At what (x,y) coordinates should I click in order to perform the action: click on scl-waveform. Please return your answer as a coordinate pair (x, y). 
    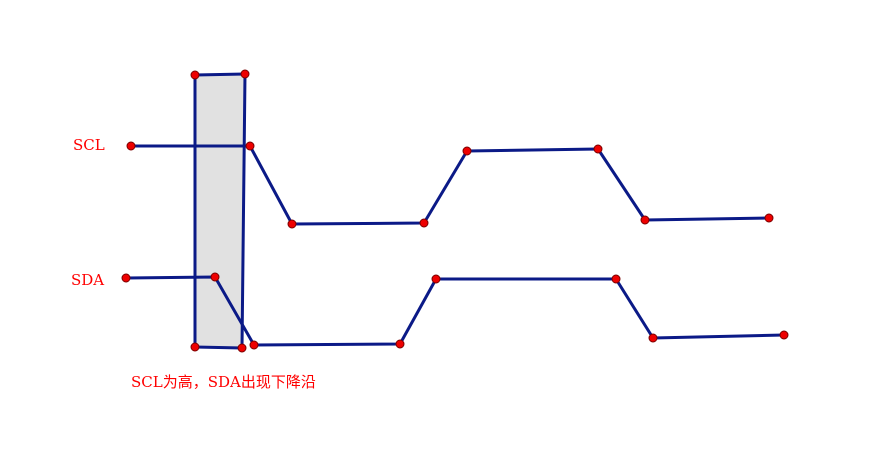
    Looking at the image, I should click on (450, 185).